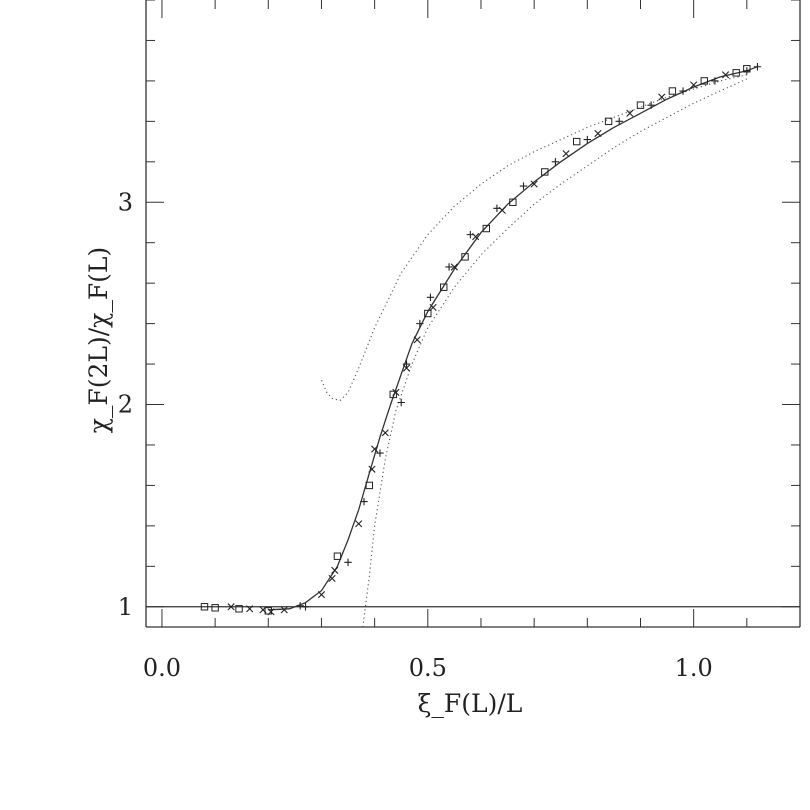  Describe the element at coordinates (125, 405) in the screenshot. I see `y-tick-label: 2` at that location.